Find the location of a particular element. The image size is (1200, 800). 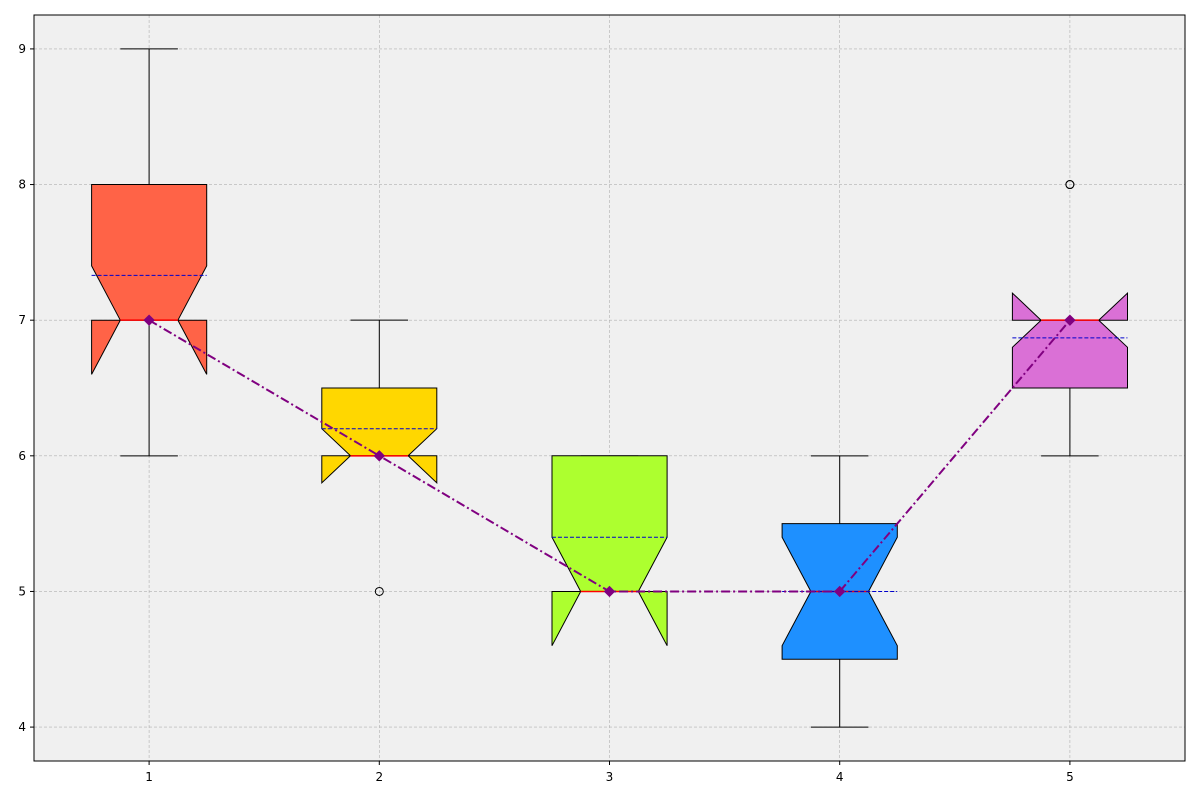

x-tick-label: 5 is located at coordinates (1070, 777).